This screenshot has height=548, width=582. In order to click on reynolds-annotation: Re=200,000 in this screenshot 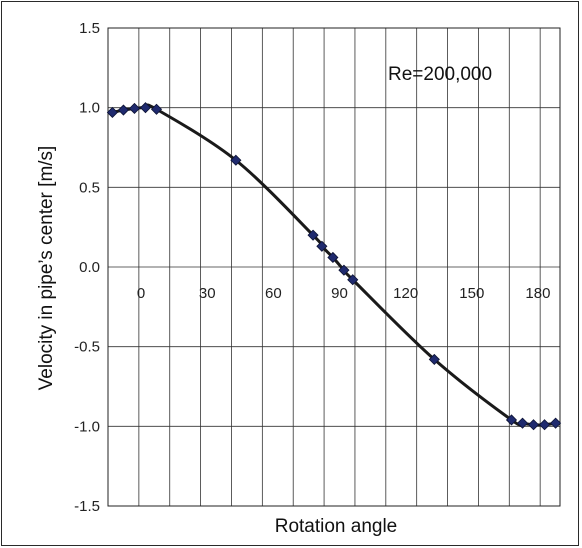, I will do `click(440, 74)`.